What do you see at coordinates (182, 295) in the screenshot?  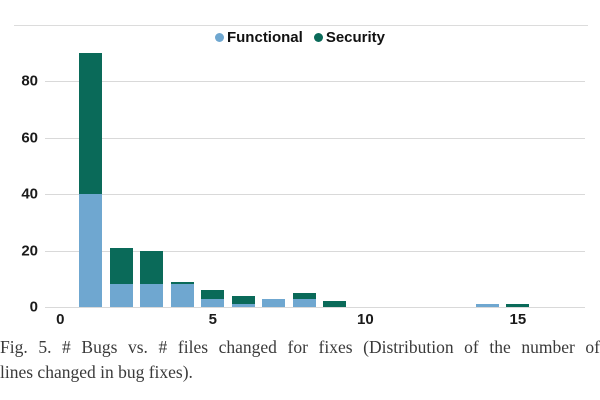 I see `bar-functional-x4` at bounding box center [182, 295].